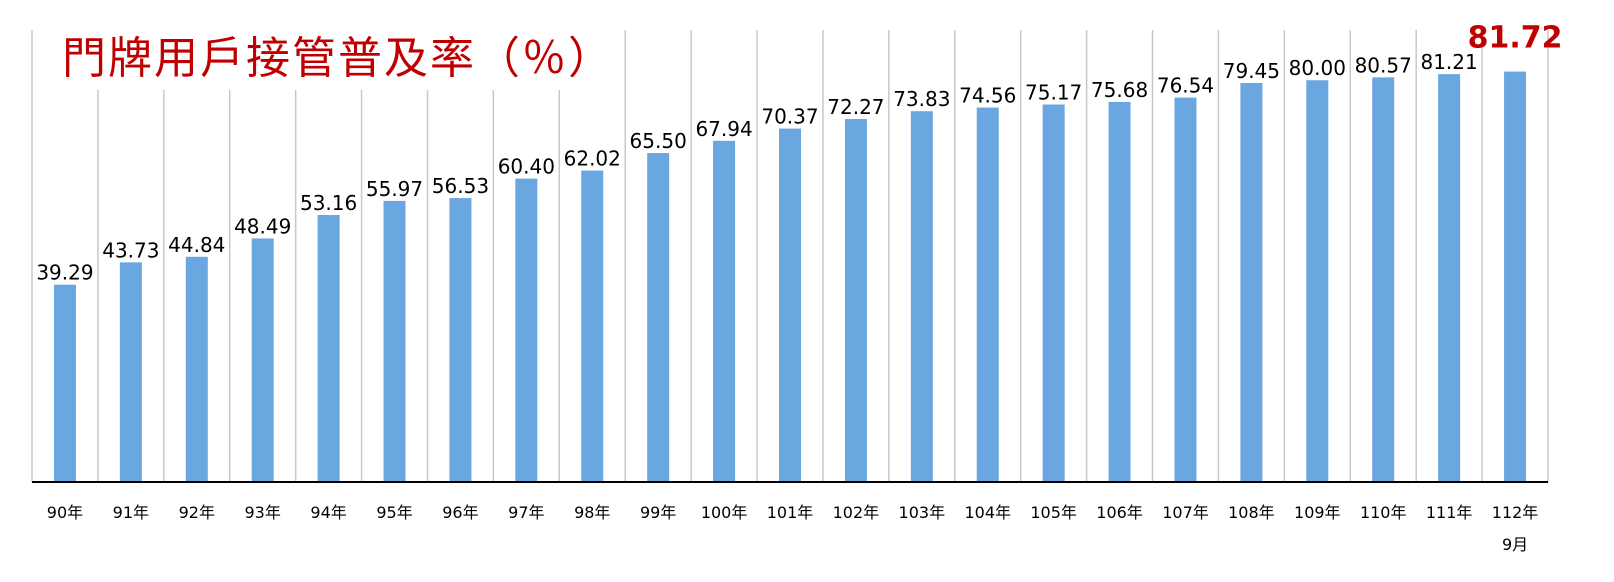 This screenshot has height=582, width=1614. What do you see at coordinates (1053, 92) in the screenshot?
I see `data-label: 75.17` at bounding box center [1053, 92].